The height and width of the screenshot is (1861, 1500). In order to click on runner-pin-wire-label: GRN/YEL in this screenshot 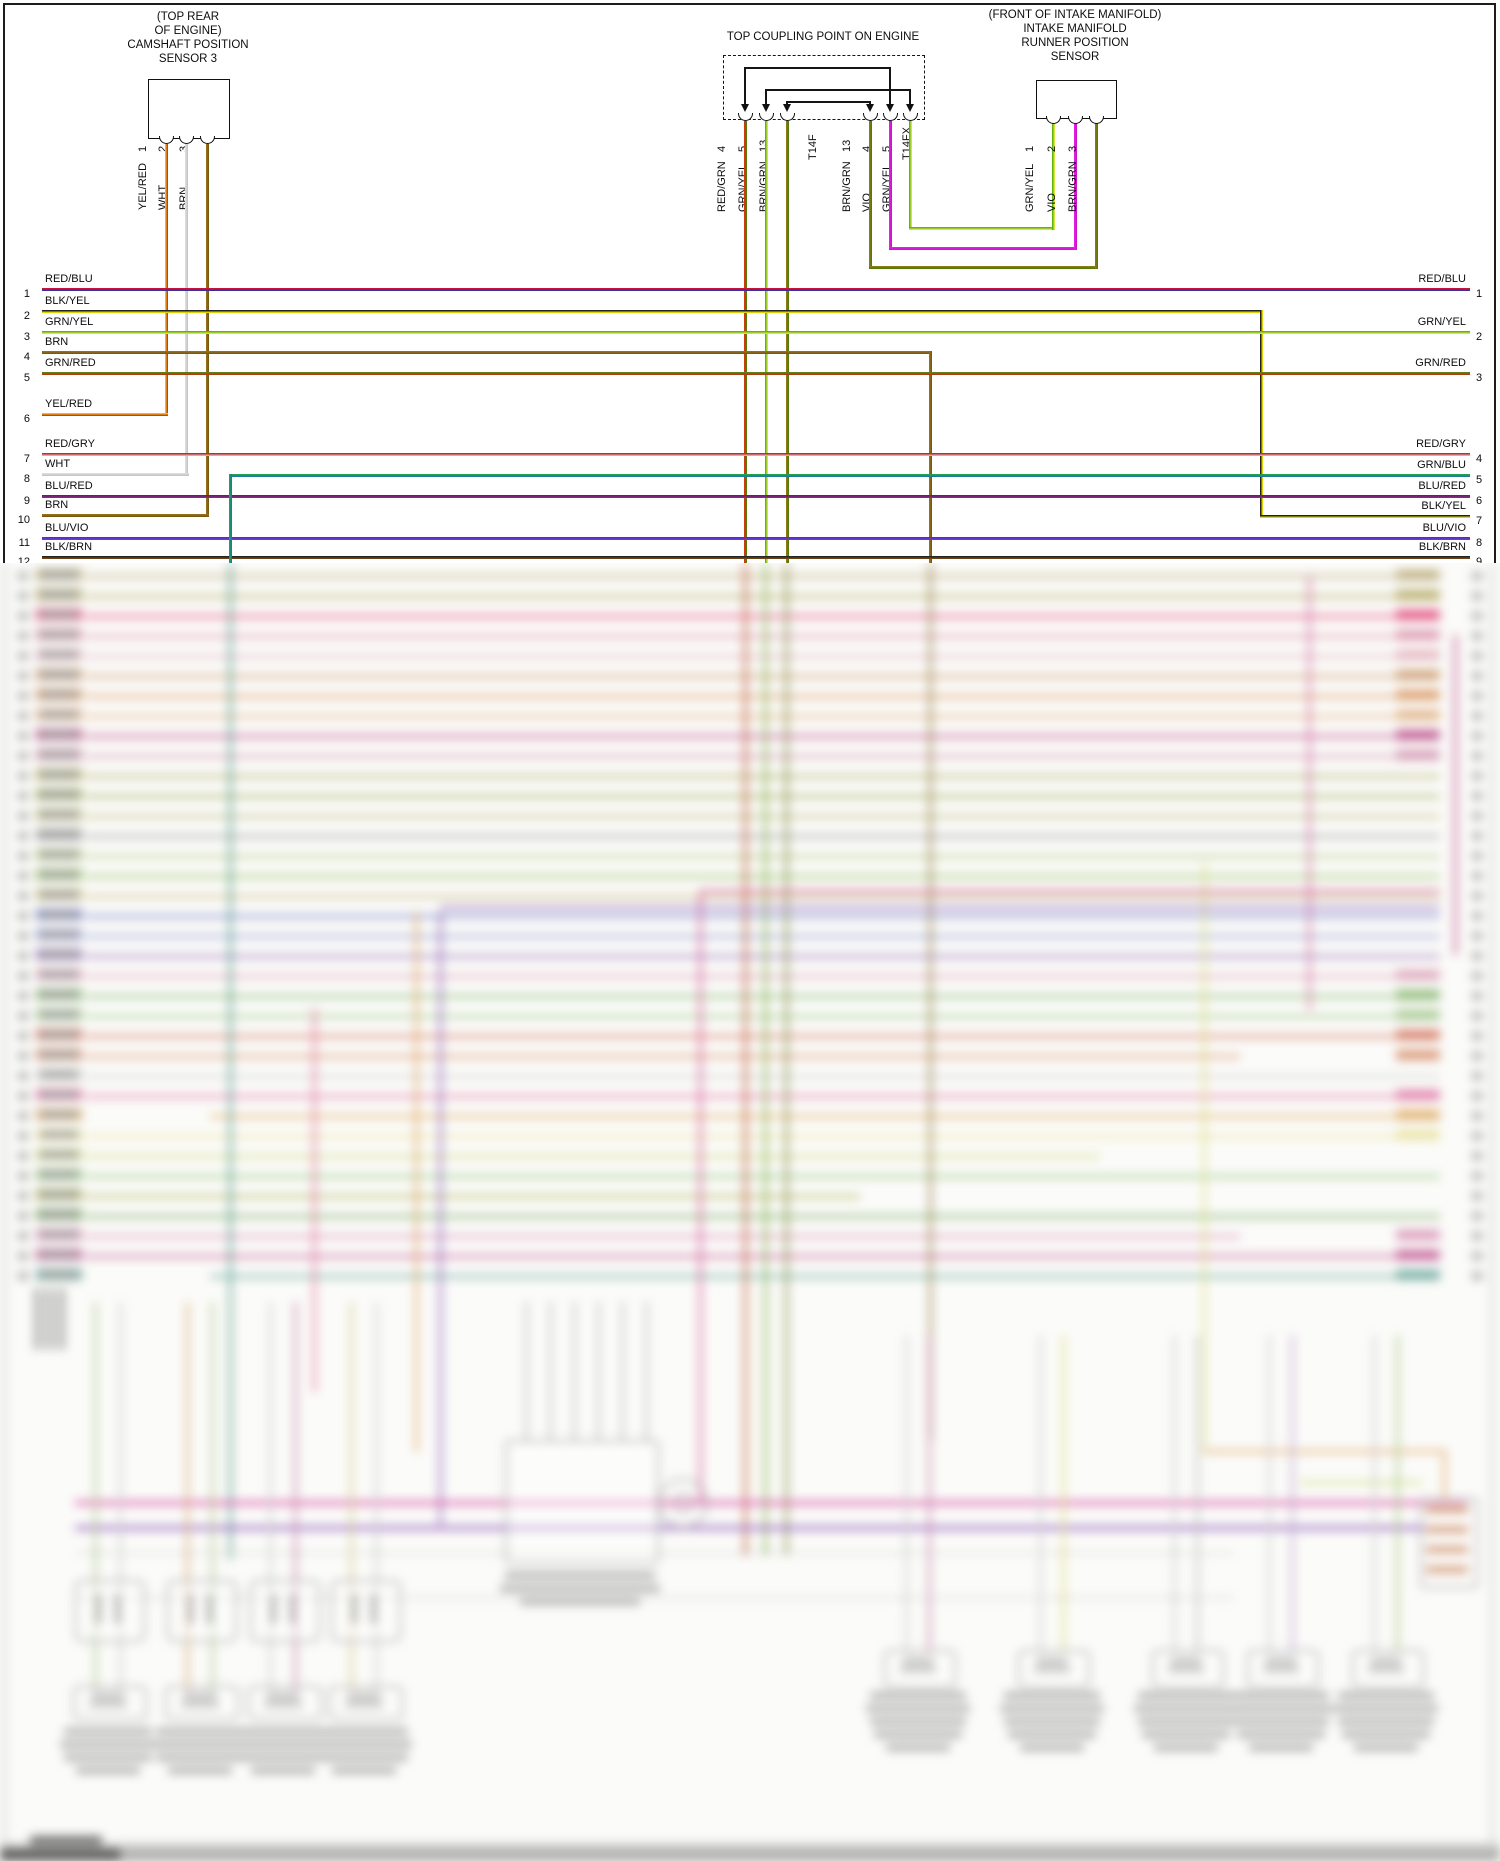, I will do `click(1030, 187)`.